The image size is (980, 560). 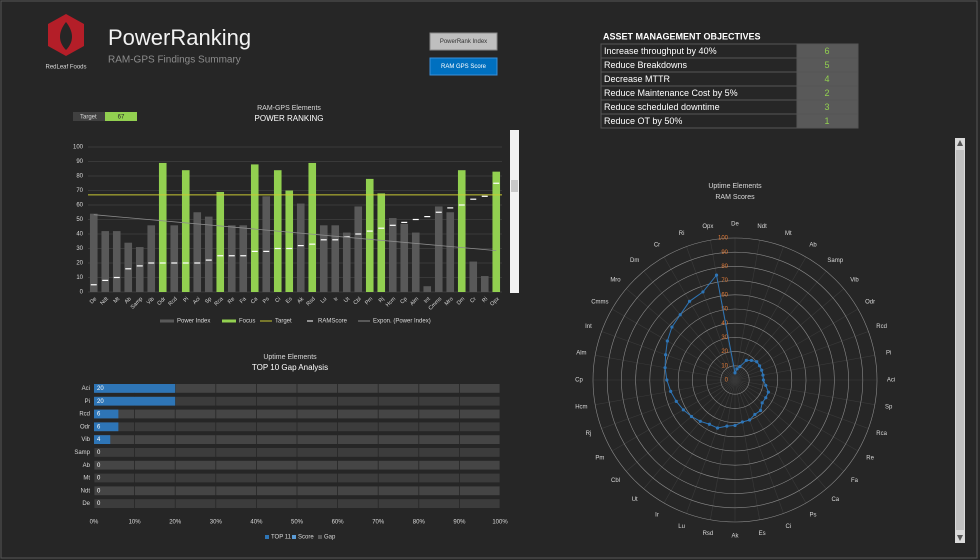 What do you see at coordinates (762, 534) in the screenshot?
I see `category-label: Es` at bounding box center [762, 534].